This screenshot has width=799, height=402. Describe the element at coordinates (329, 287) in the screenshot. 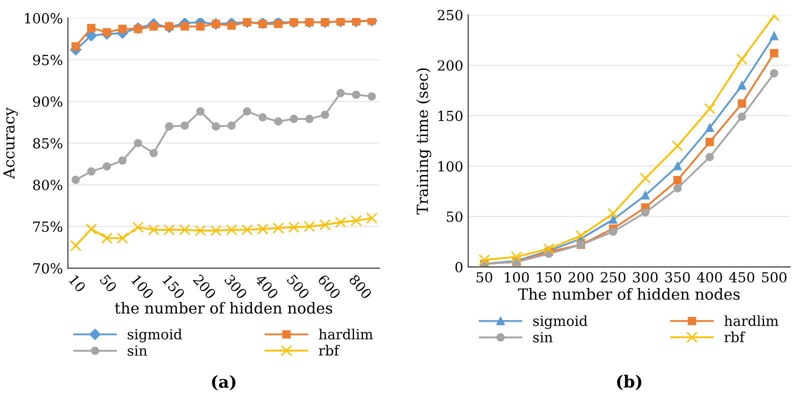

I see `x-tick-label: 600` at that location.